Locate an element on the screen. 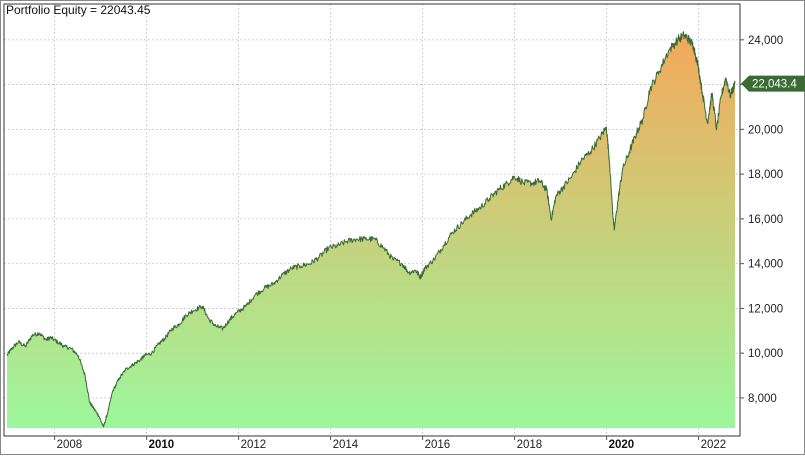 The width and height of the screenshot is (805, 460). last-value-marker: 22,043.4 is located at coordinates (773, 83).